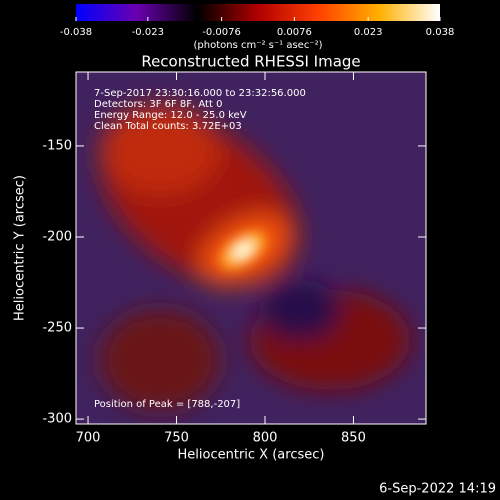 This screenshot has height=500, width=500. I want to click on y-tick-label: -200, so click(57, 236).